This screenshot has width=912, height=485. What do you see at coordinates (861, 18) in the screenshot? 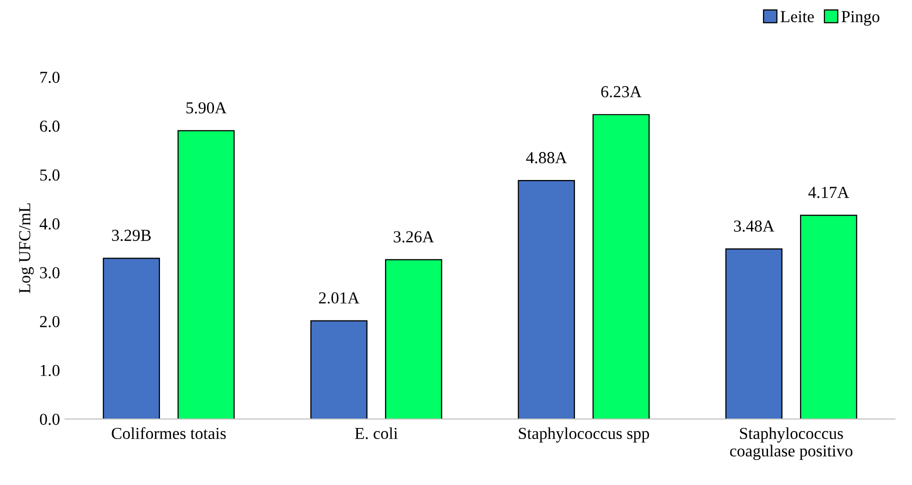
I see `legend-label: Pingo` at bounding box center [861, 18].